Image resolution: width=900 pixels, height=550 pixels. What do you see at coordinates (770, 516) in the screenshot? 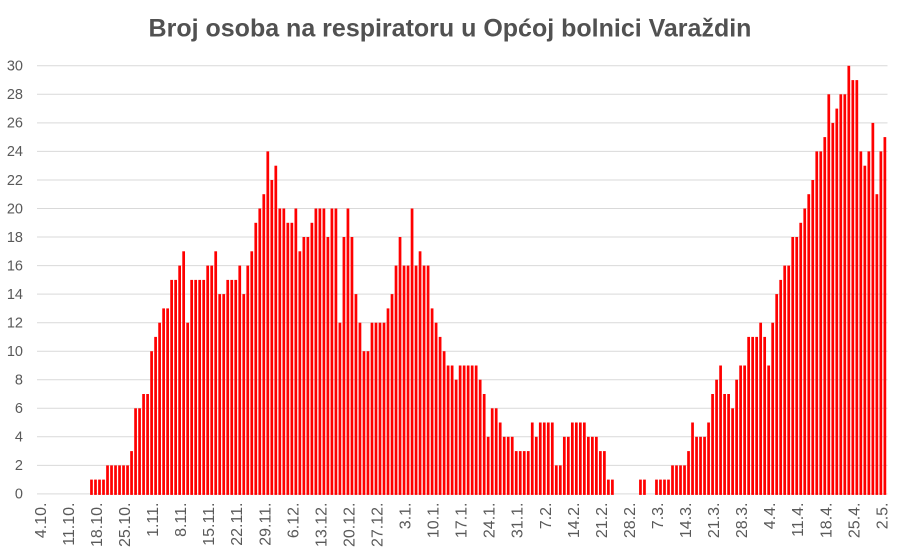
I see `svg-text: 4.4.` at bounding box center [770, 516].